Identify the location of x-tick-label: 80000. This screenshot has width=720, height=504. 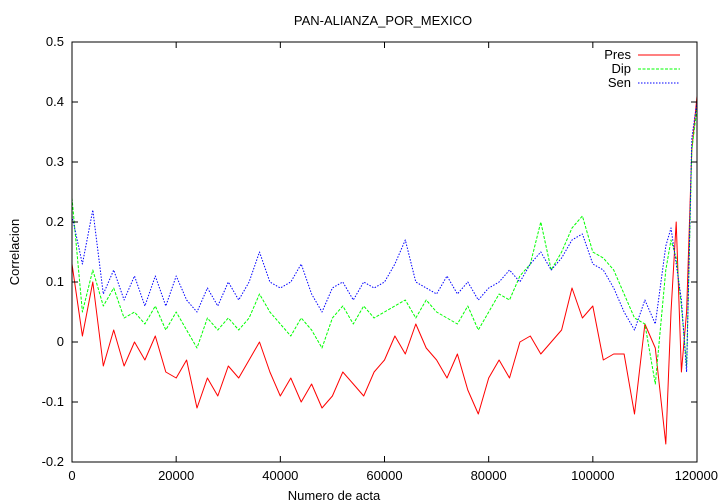
(489, 475).